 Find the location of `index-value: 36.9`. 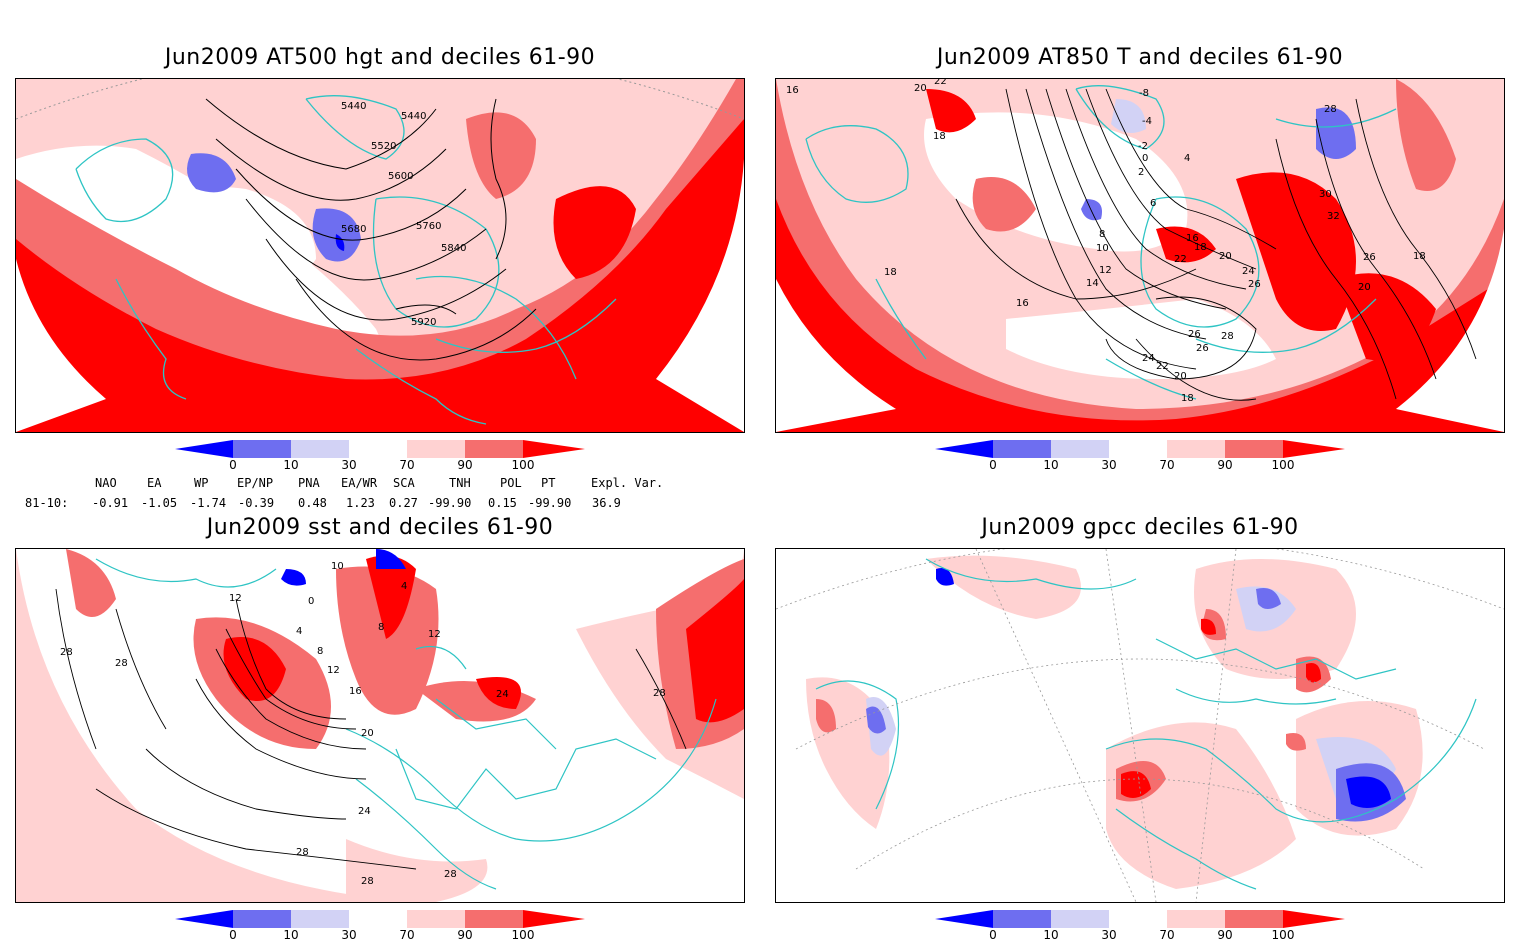

index-value: 36.9 is located at coordinates (606, 503).